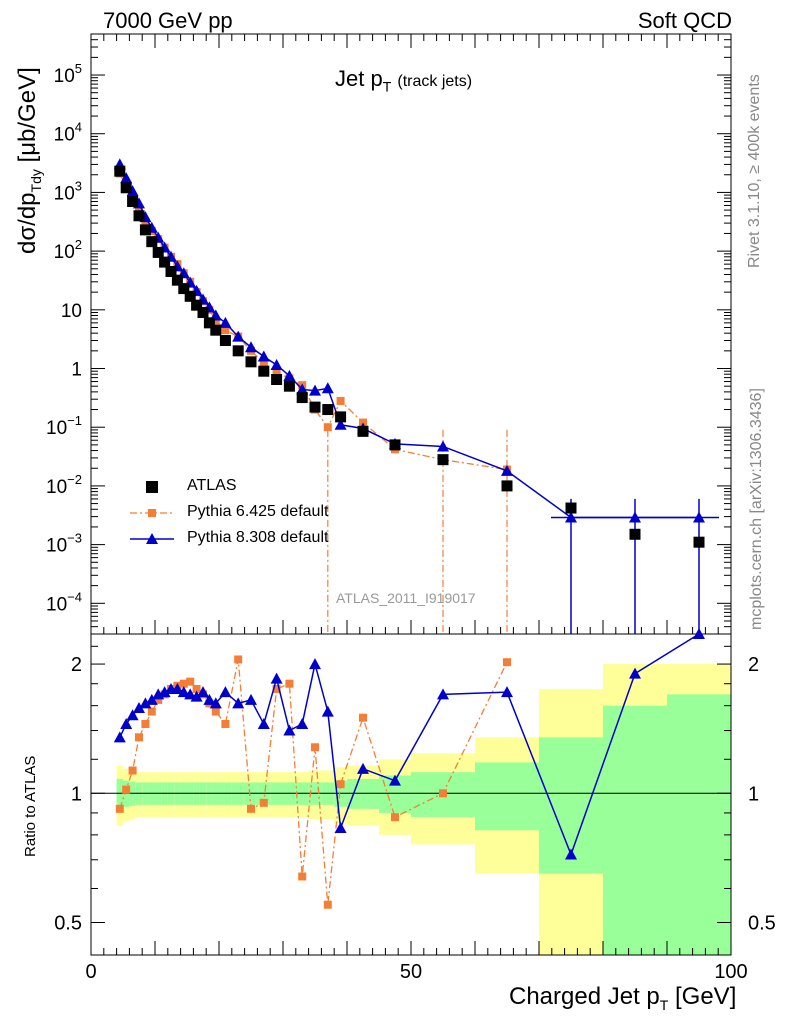 This screenshot has width=786, height=1024. What do you see at coordinates (30, 806) in the screenshot?
I see `y-axis-label-bottom: Ratio to ATLAS` at bounding box center [30, 806].